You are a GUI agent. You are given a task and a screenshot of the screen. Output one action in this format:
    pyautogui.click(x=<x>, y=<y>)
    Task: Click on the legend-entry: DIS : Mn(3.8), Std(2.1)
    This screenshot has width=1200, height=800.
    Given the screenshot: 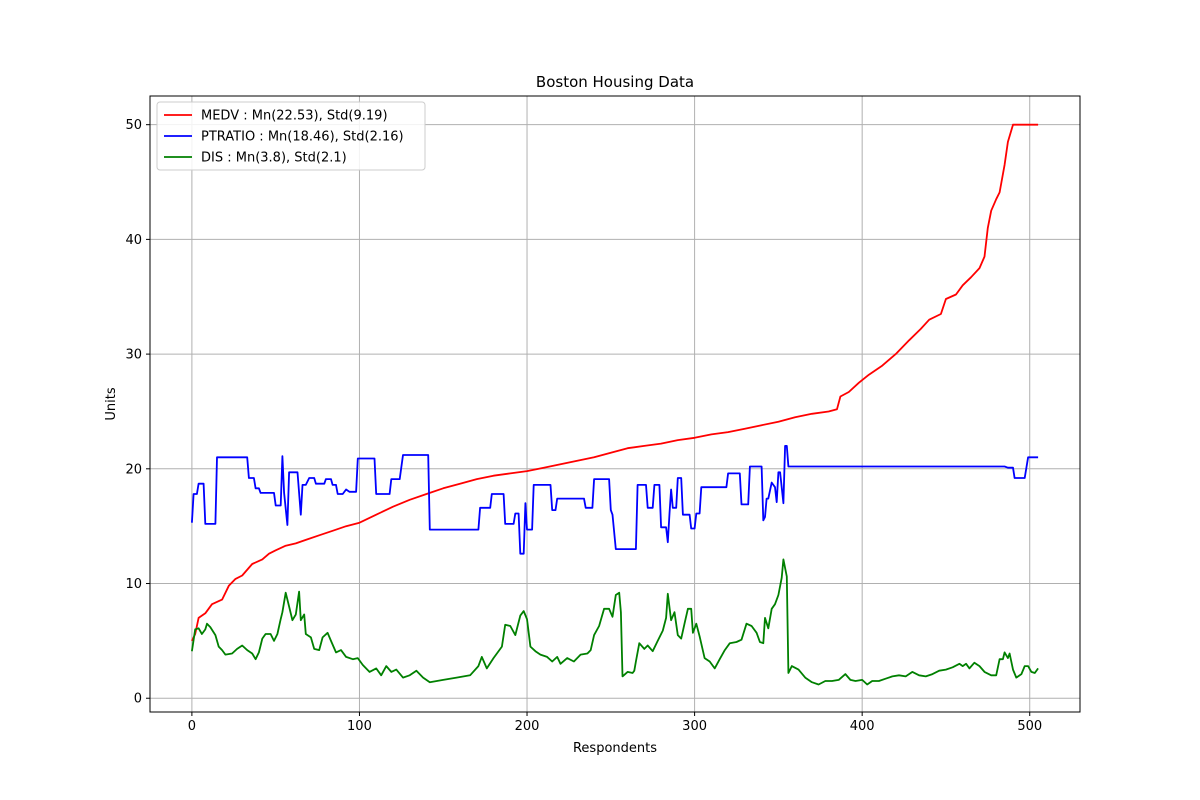 What is the action you would take?
    pyautogui.click(x=274, y=158)
    